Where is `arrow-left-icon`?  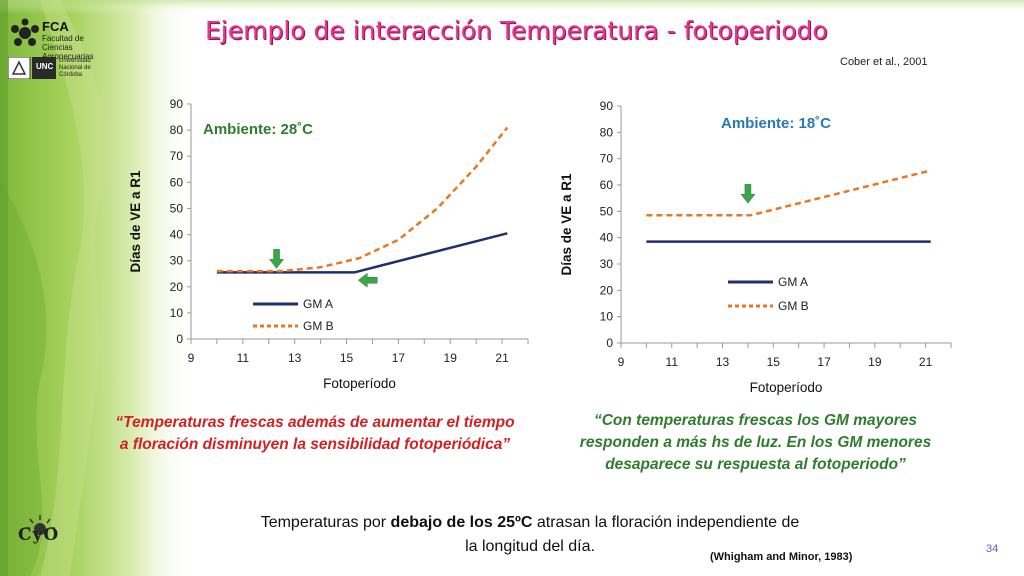
arrow-left-icon is located at coordinates (367, 280).